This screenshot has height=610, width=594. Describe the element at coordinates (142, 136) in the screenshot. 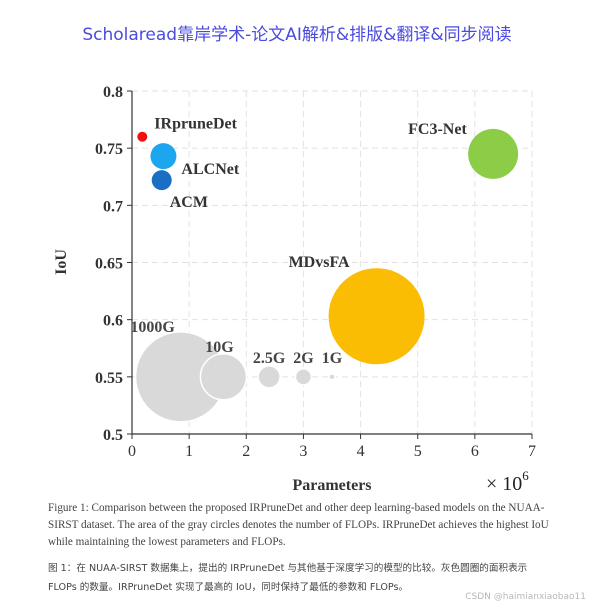

I see `point-irprunedet` at that location.